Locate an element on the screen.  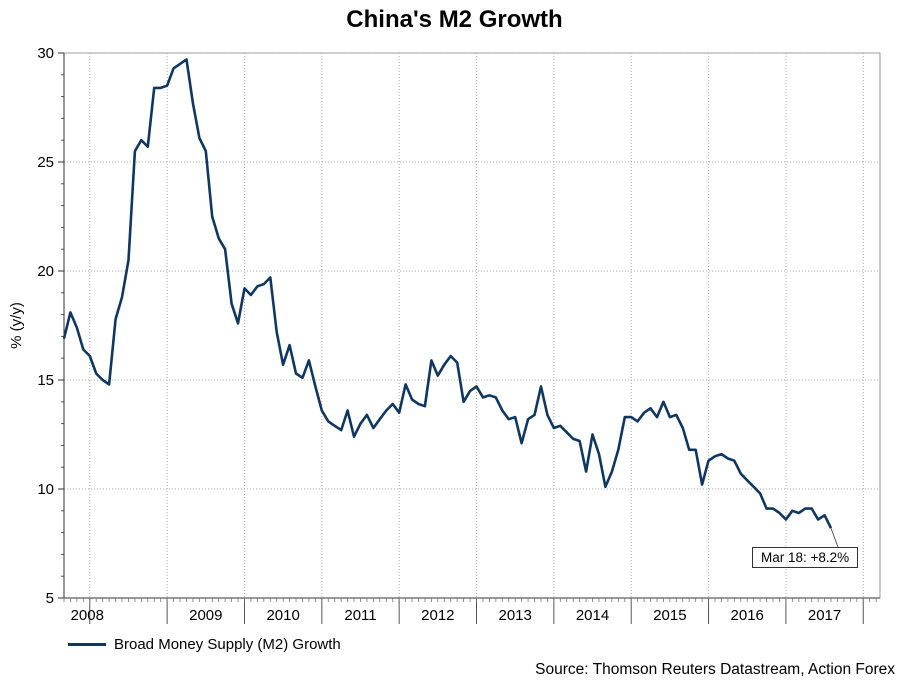
y-tick-label: 30 is located at coordinates (45, 53).